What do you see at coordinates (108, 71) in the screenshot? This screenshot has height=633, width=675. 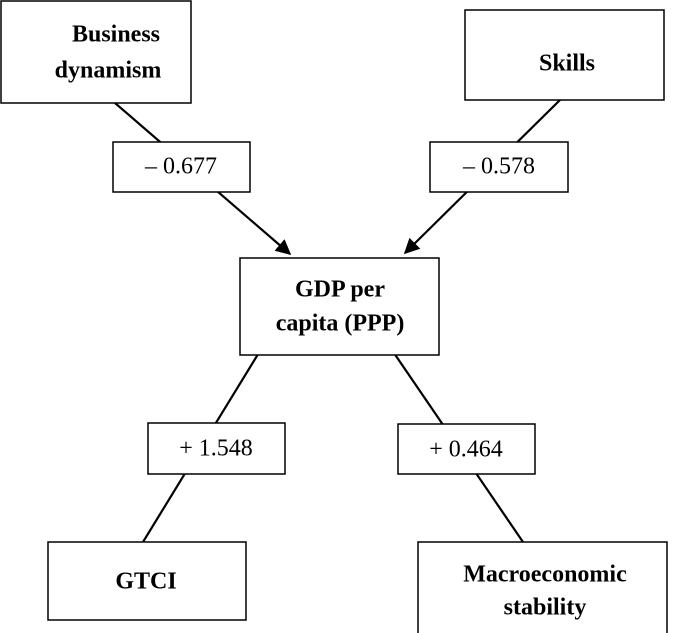 I see `node-label: dynamism` at bounding box center [108, 71].